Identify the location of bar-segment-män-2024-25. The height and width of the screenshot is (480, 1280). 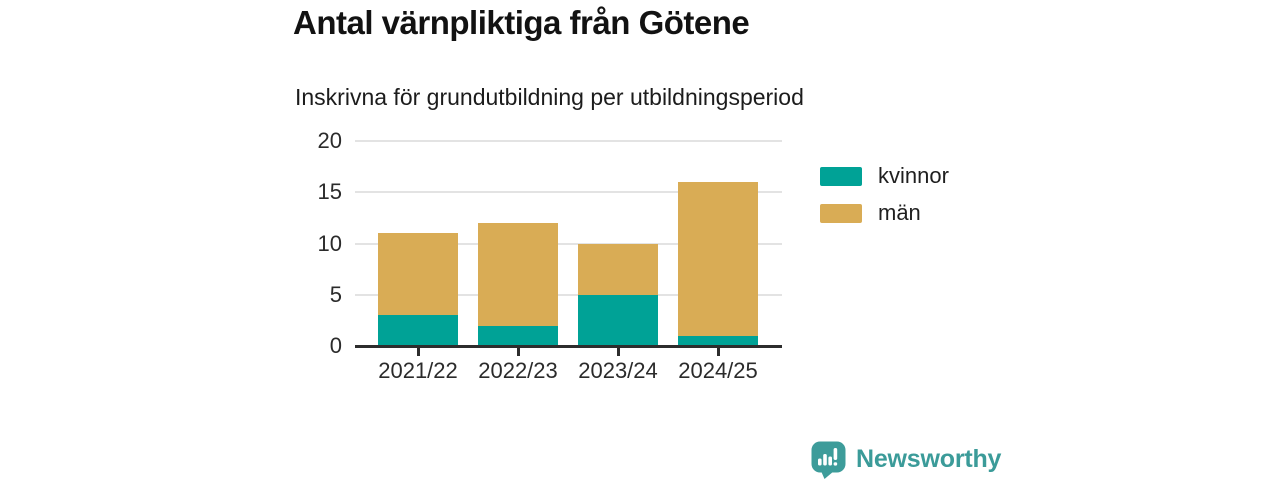
(718, 259).